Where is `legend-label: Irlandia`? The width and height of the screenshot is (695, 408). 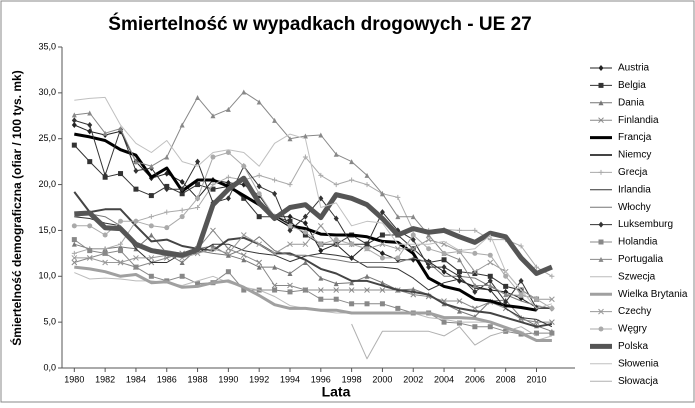
legend-label: Irlandia is located at coordinates (634, 189).